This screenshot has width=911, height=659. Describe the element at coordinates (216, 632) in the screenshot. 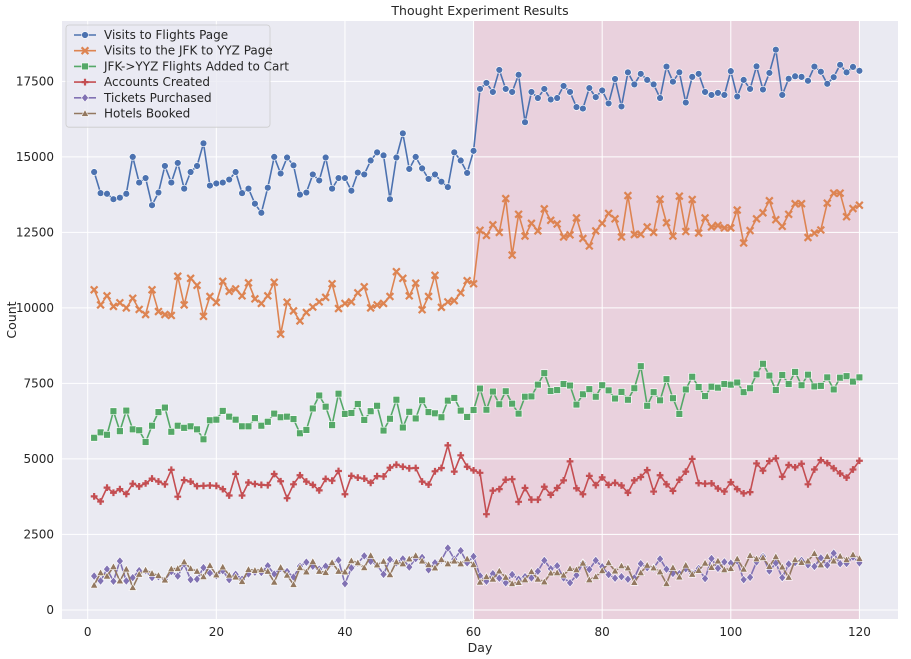

I see `x-tick-label: 20` at that location.